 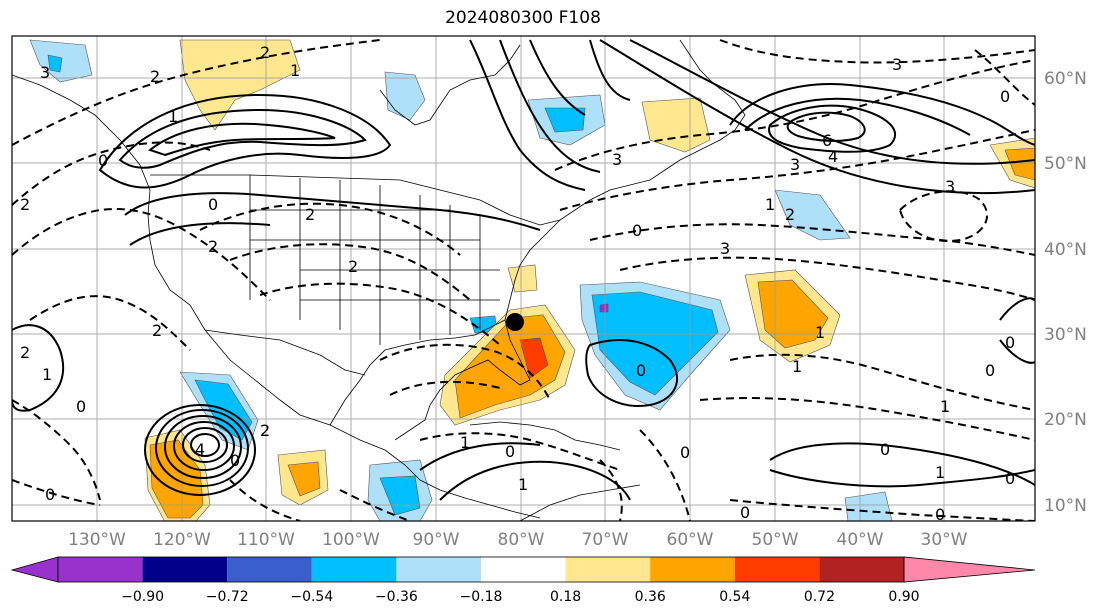 I want to click on lat-label: 30°N, so click(x=1065, y=335).